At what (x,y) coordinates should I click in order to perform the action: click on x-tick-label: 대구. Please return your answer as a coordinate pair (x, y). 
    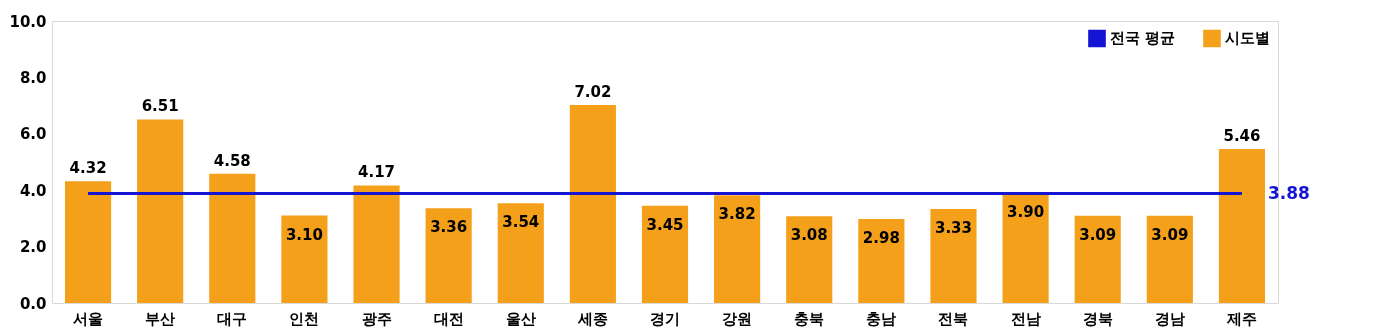
    Looking at the image, I should click on (232, 318).